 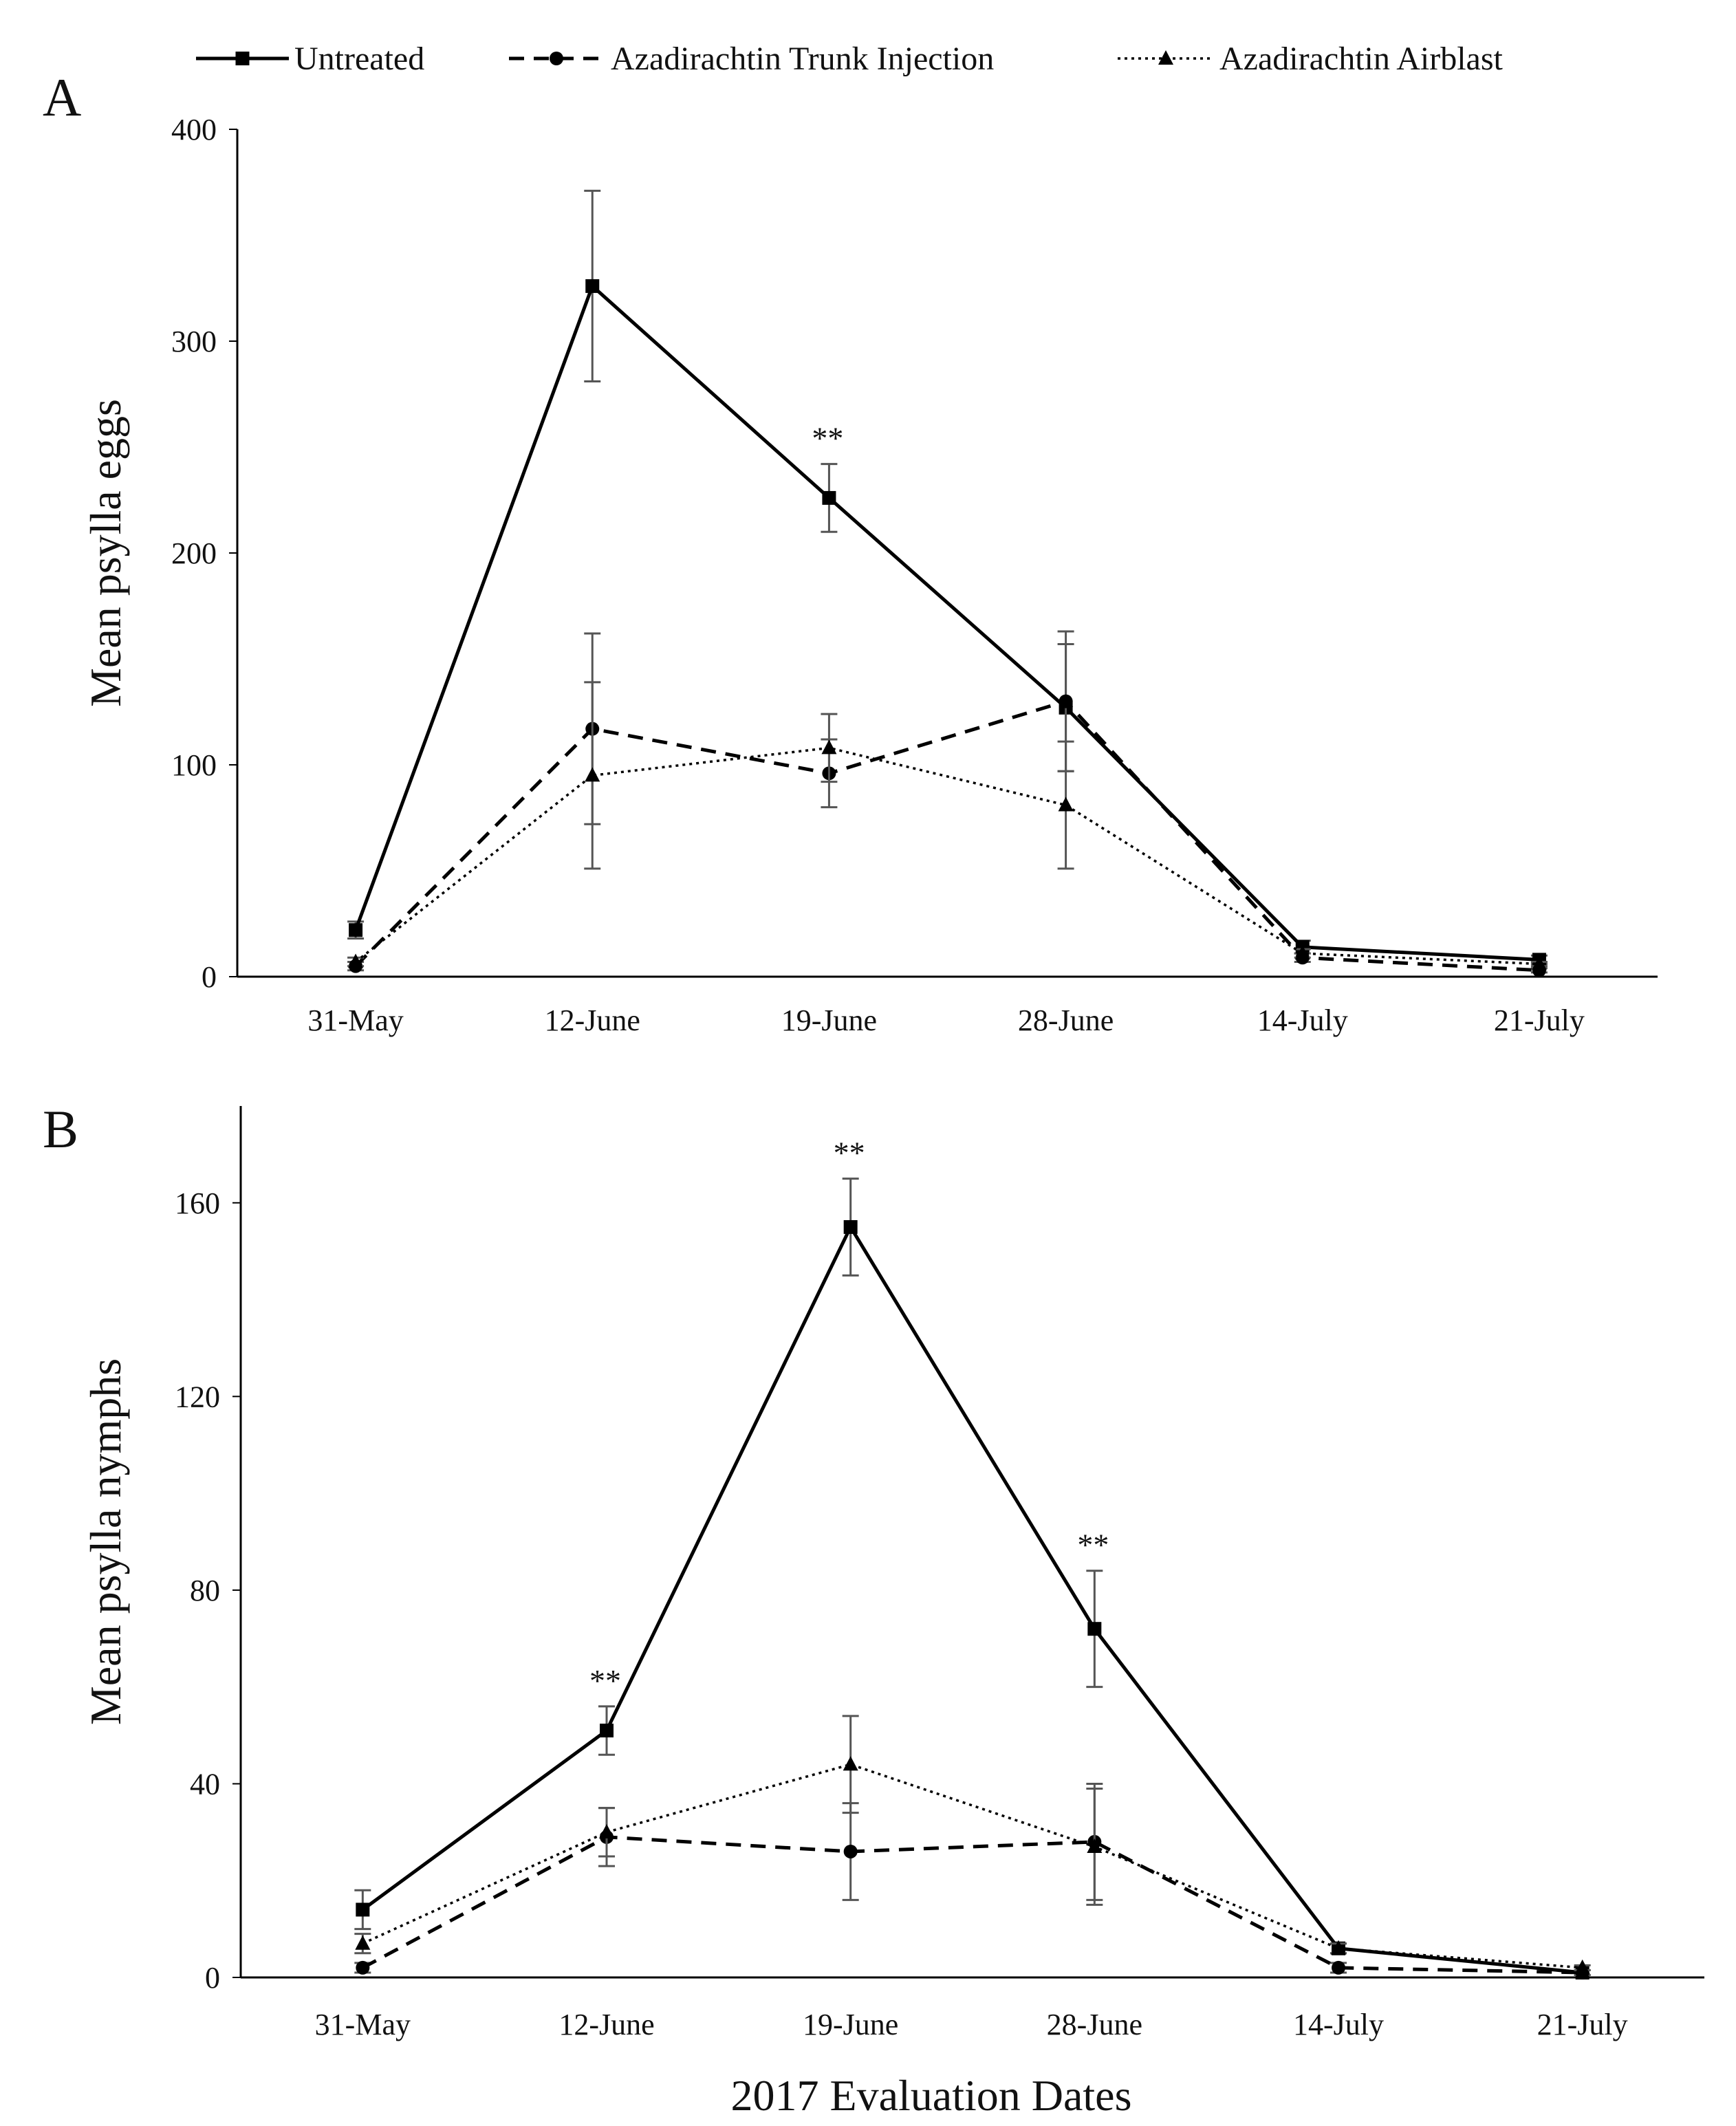 What do you see at coordinates (355, 1020) in the screenshot?
I see `x-tick-label-a-31-may: 31-May` at bounding box center [355, 1020].